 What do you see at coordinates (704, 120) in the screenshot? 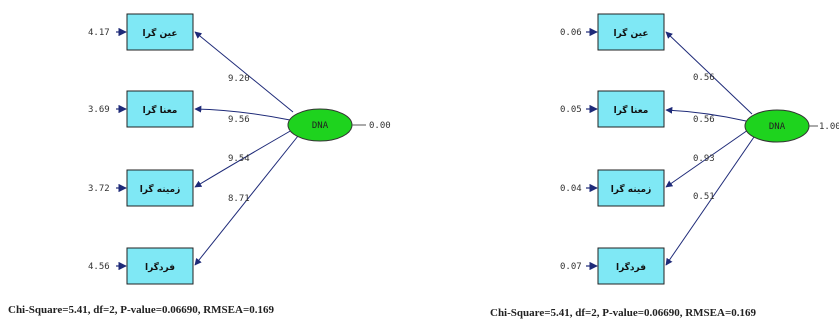
I see `right-loading-value-1: 0.56` at bounding box center [704, 120].